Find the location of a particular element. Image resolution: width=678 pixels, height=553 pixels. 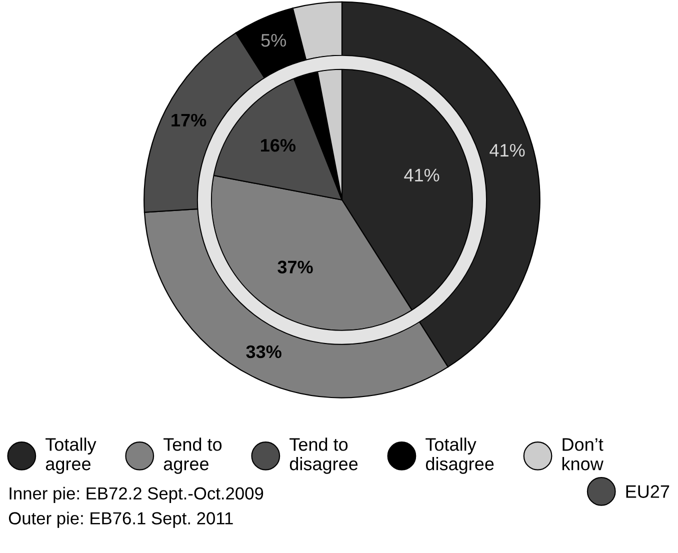

data-label: 33% is located at coordinates (264, 351).